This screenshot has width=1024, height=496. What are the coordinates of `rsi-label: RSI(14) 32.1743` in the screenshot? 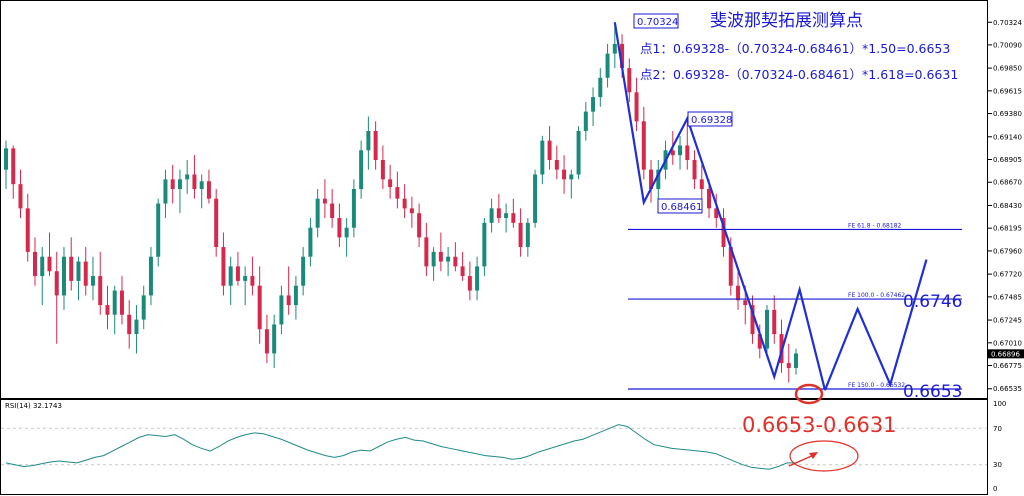 It's located at (33, 406).